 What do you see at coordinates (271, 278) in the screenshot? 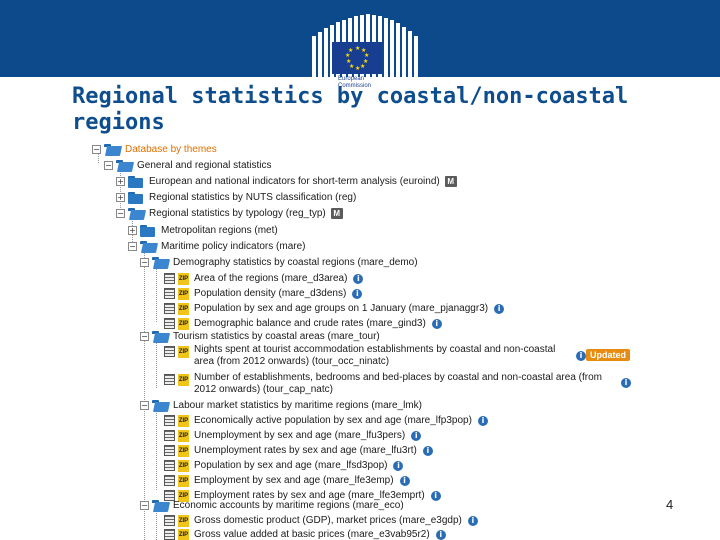
I see `dataset-label: Area of the regions (mare_d3area)` at bounding box center [271, 278].